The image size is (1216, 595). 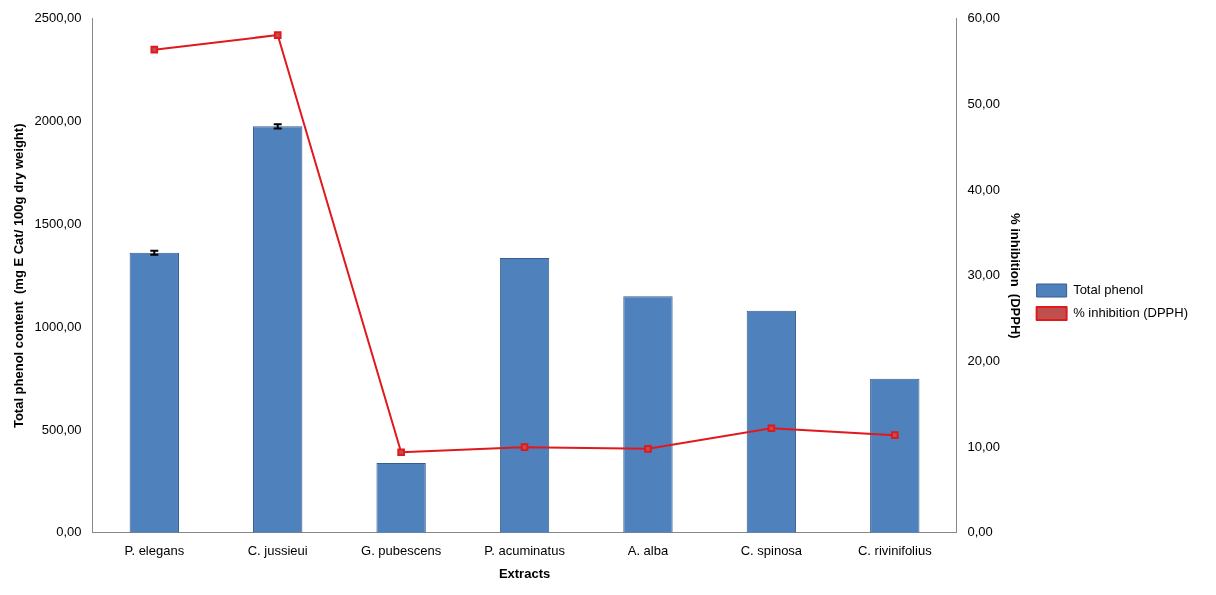 I want to click on legend-label: Total phenol, so click(x=1108, y=290).